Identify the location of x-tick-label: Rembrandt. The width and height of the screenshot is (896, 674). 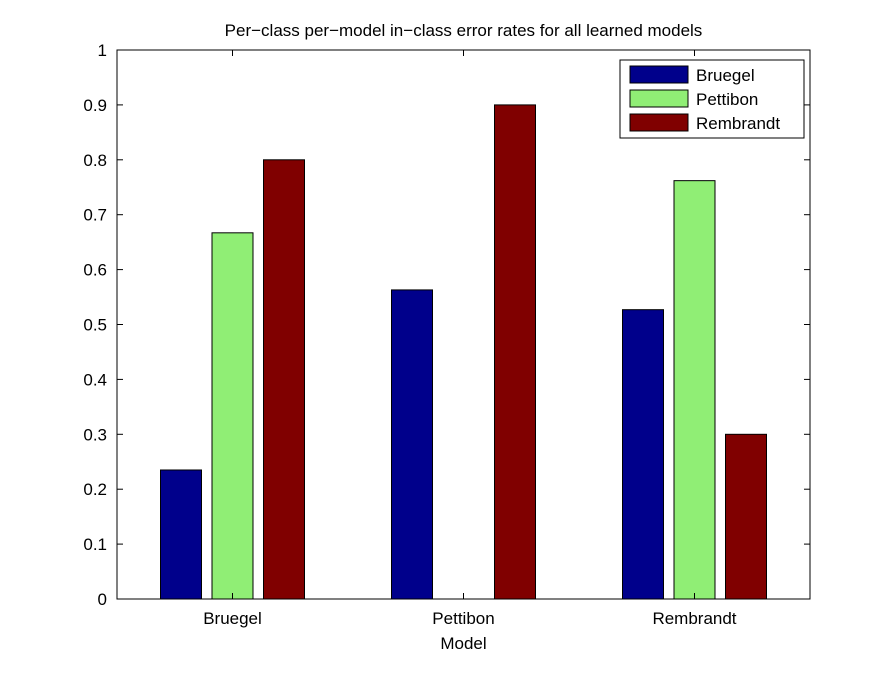
(694, 618).